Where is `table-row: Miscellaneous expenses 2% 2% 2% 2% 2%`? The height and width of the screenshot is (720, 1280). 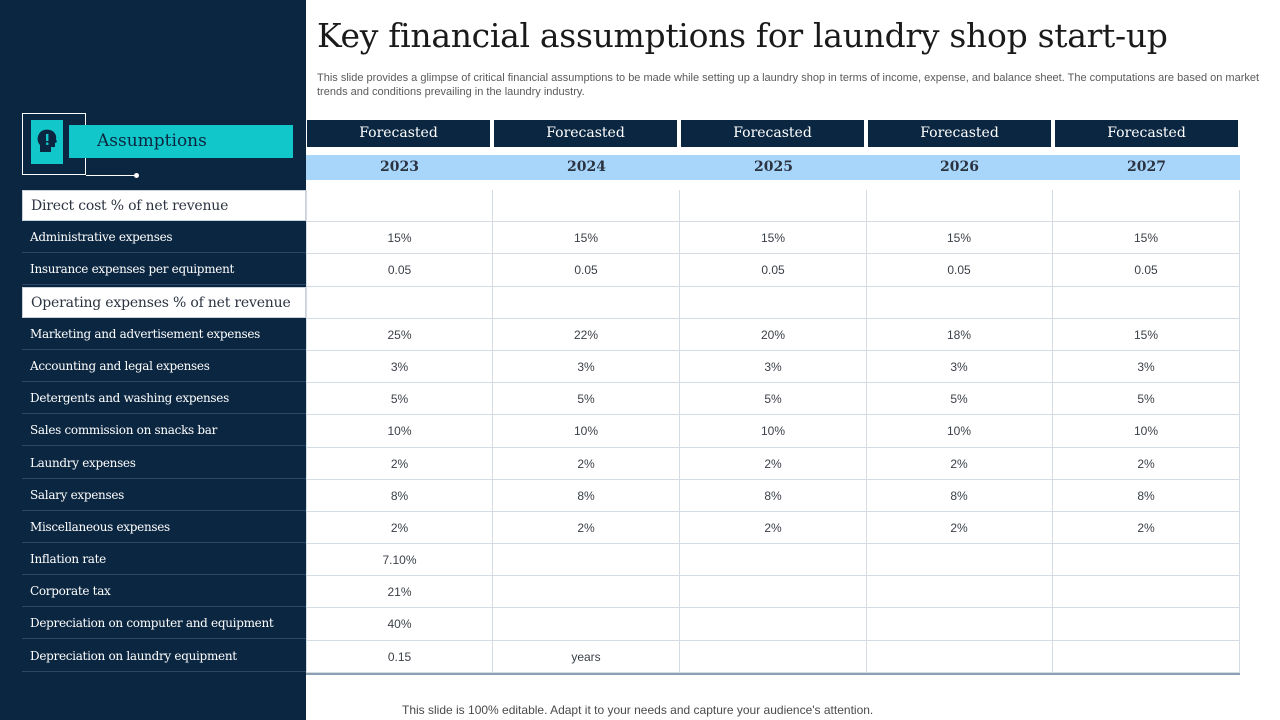
table-row: Miscellaneous expenses 2% 2% 2% 2% 2% is located at coordinates (631, 528).